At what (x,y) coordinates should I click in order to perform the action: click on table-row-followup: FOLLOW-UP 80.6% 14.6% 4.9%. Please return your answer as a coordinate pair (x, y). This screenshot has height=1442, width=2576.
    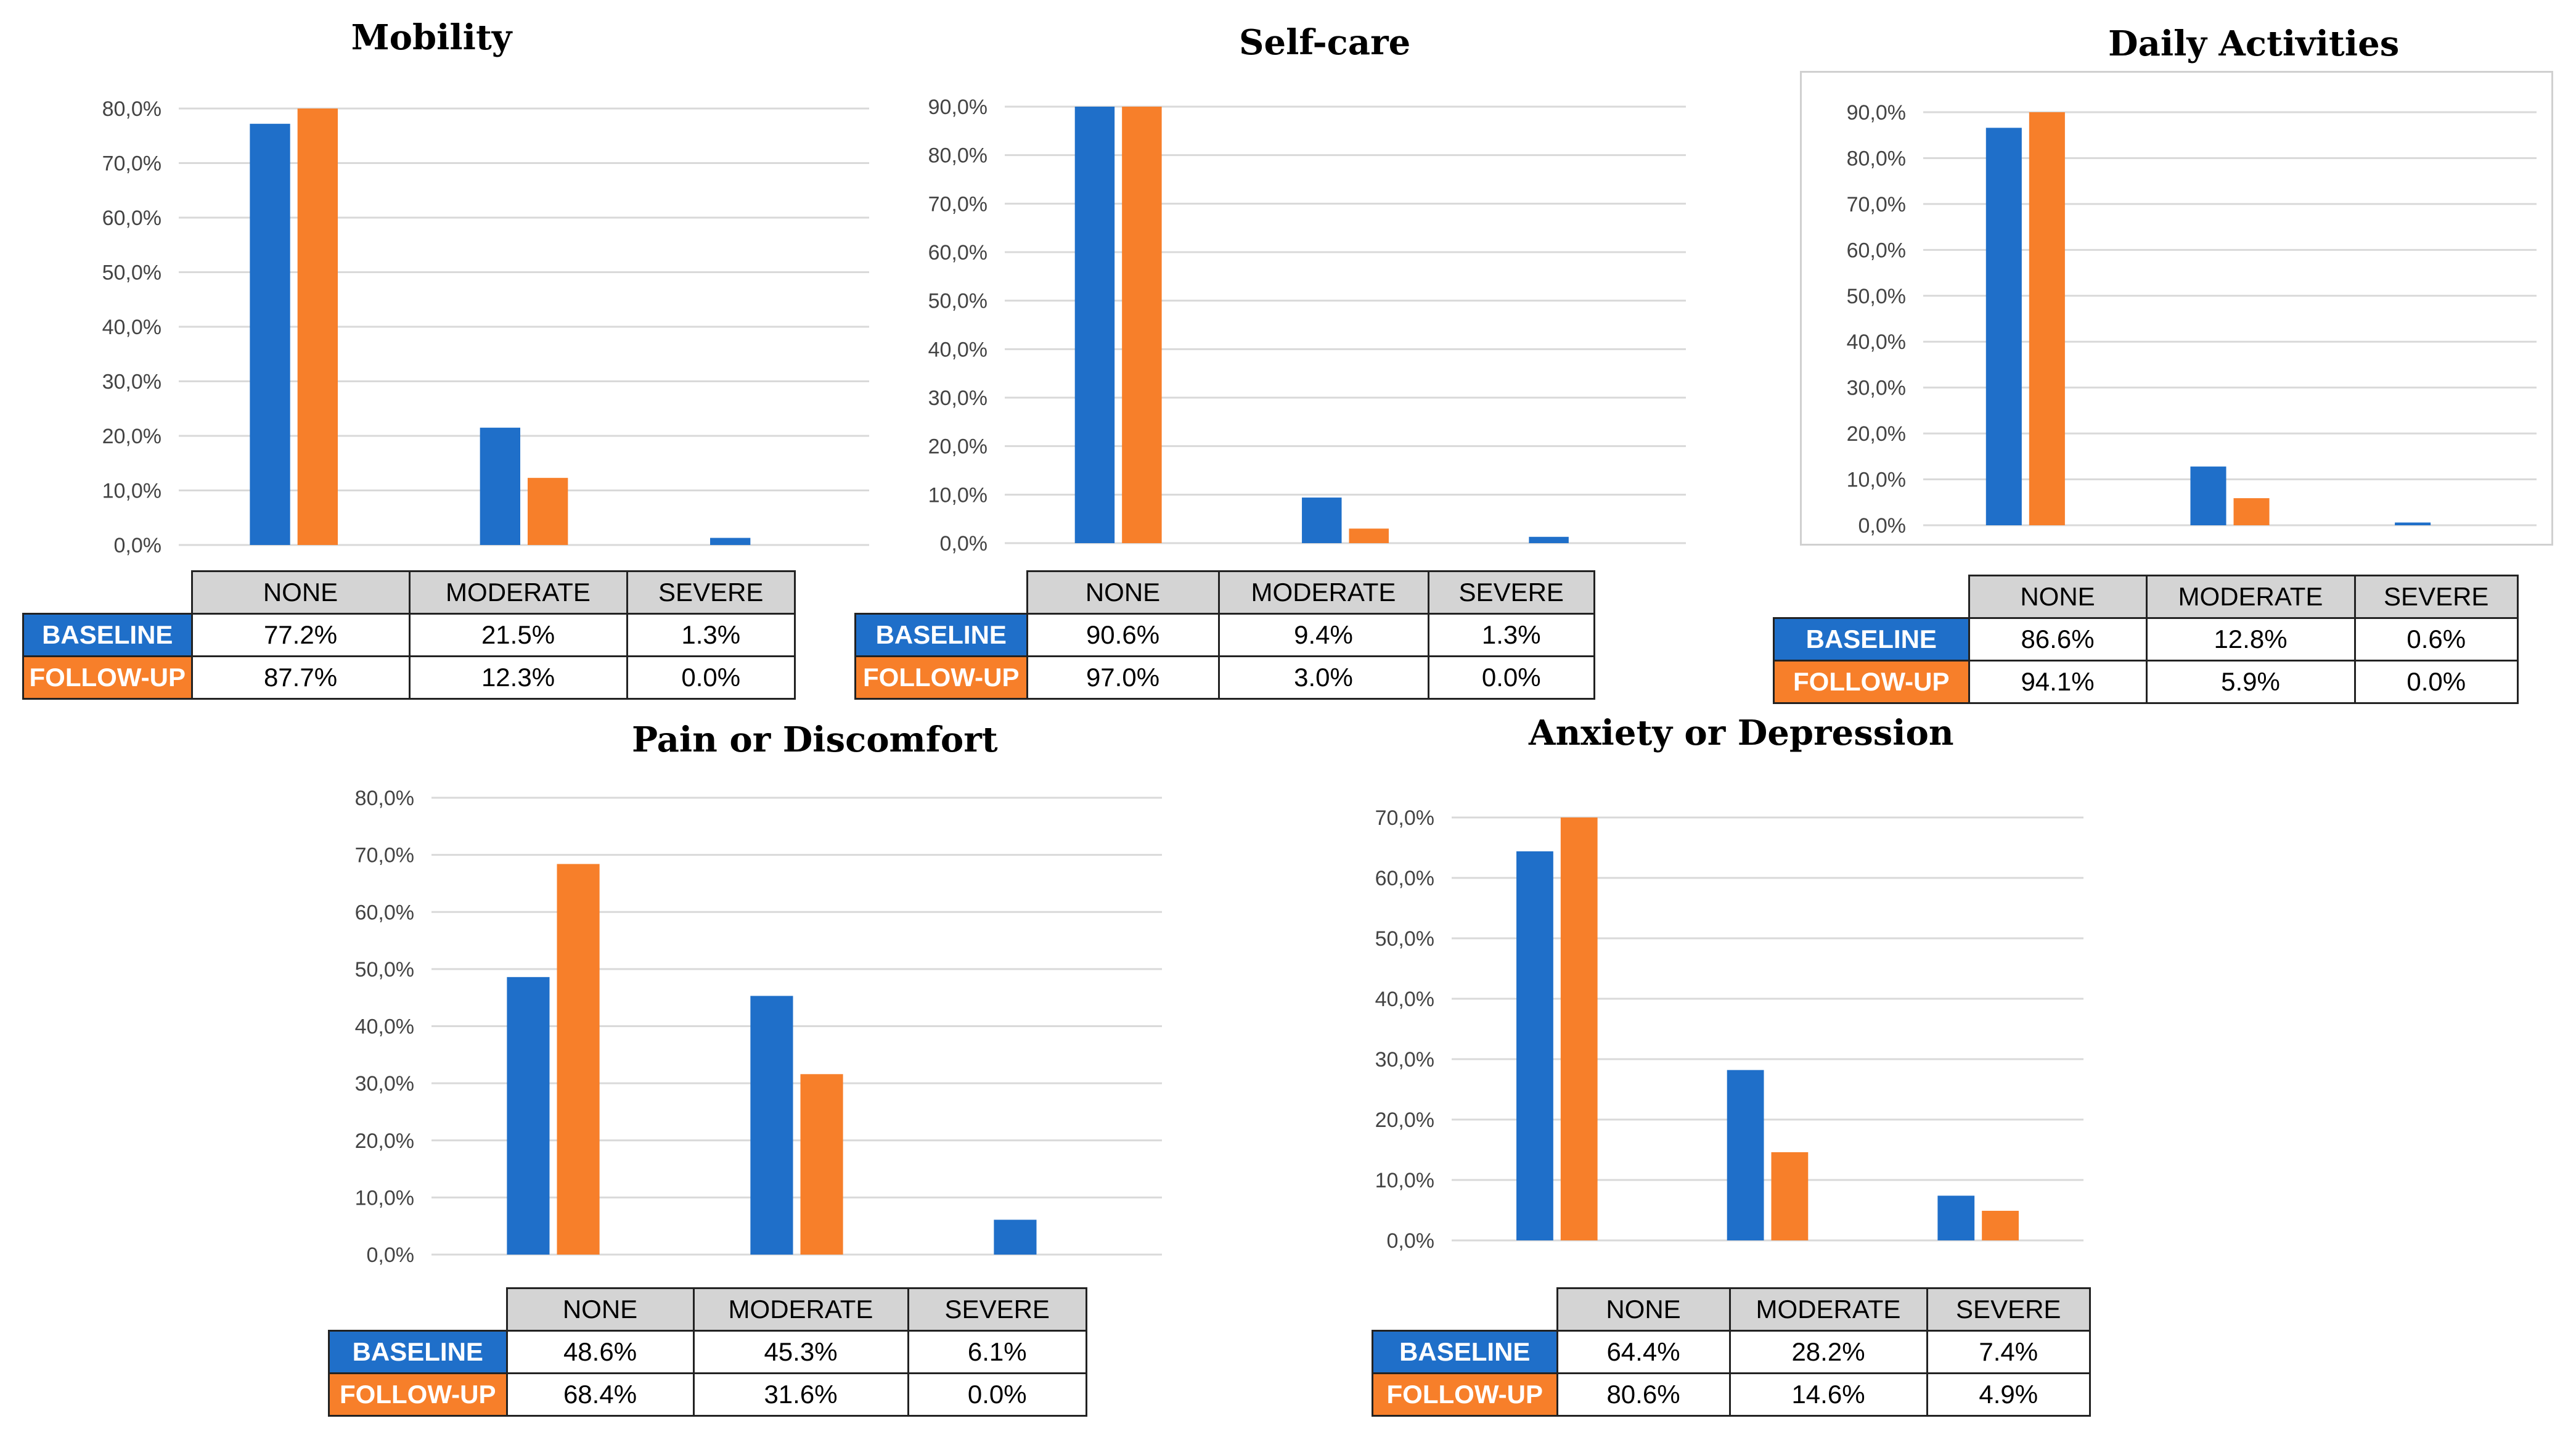
    Looking at the image, I should click on (1731, 1395).